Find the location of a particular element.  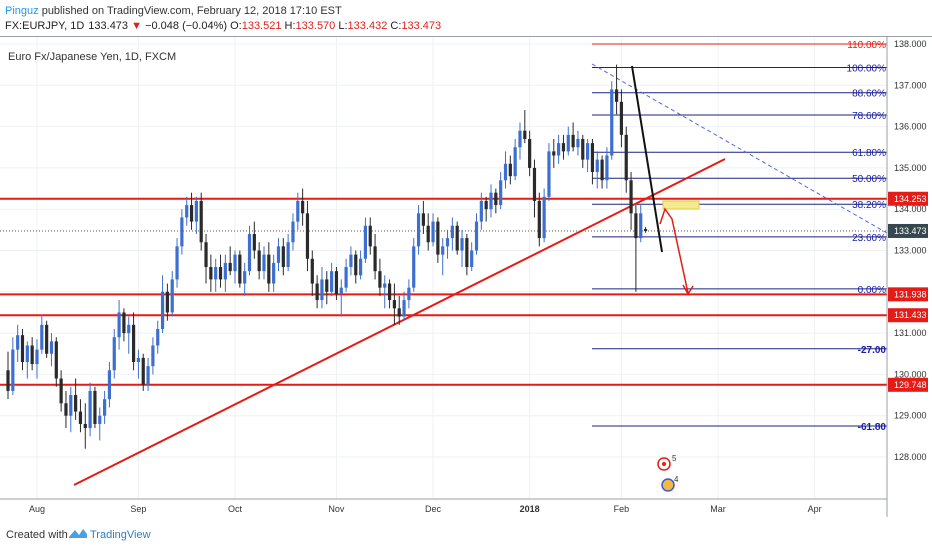

time-tick-label: Sep is located at coordinates (138, 509).